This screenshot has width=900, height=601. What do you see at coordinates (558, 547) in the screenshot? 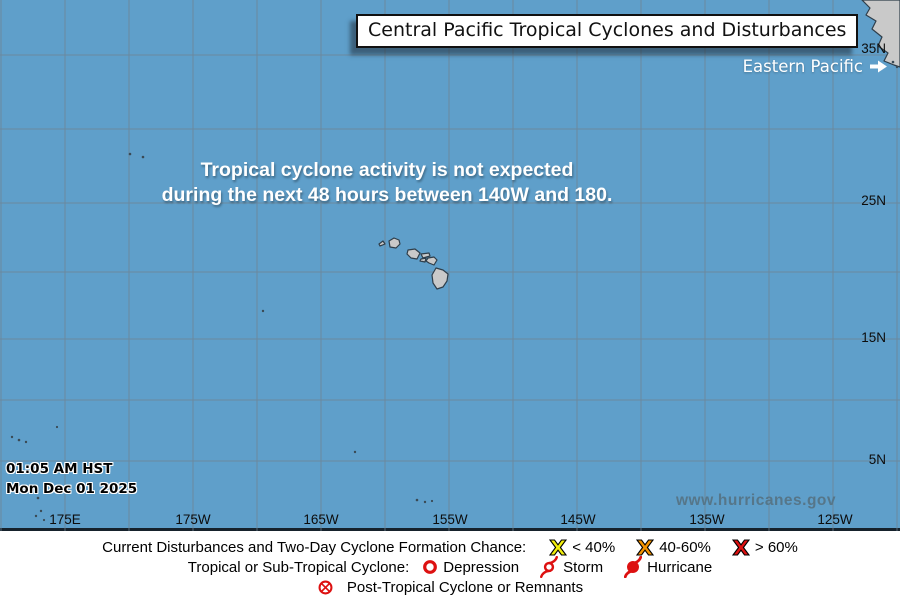
I see `x-mark-yellow-icon` at bounding box center [558, 547].